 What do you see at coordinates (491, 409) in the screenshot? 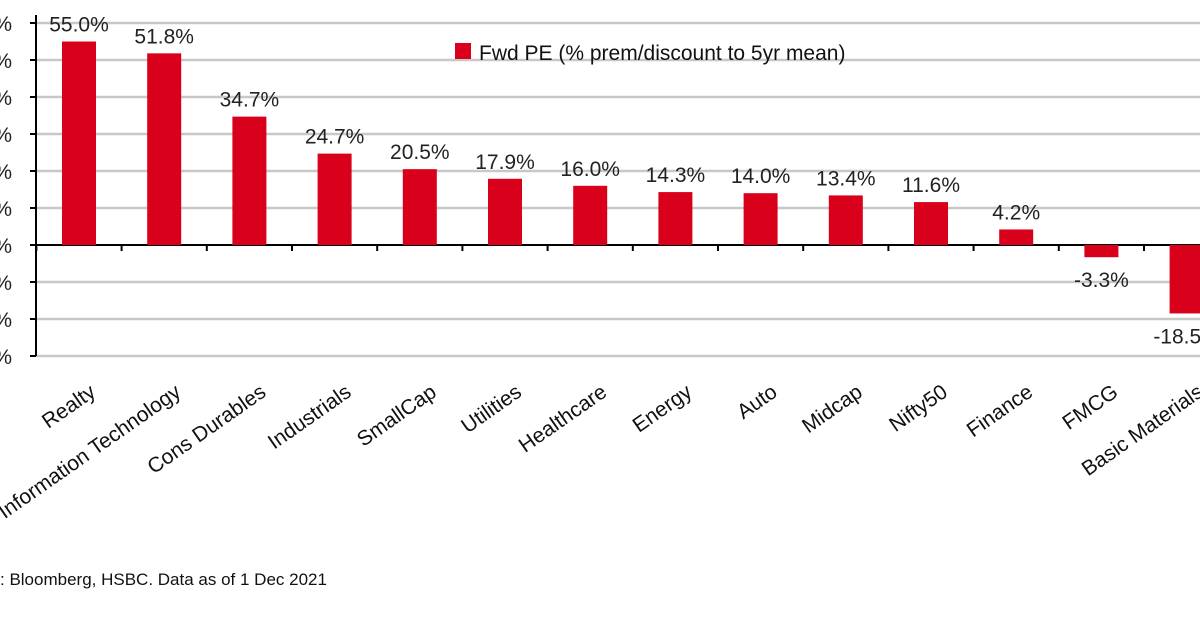
I see `category-label: Utilities` at bounding box center [491, 409].